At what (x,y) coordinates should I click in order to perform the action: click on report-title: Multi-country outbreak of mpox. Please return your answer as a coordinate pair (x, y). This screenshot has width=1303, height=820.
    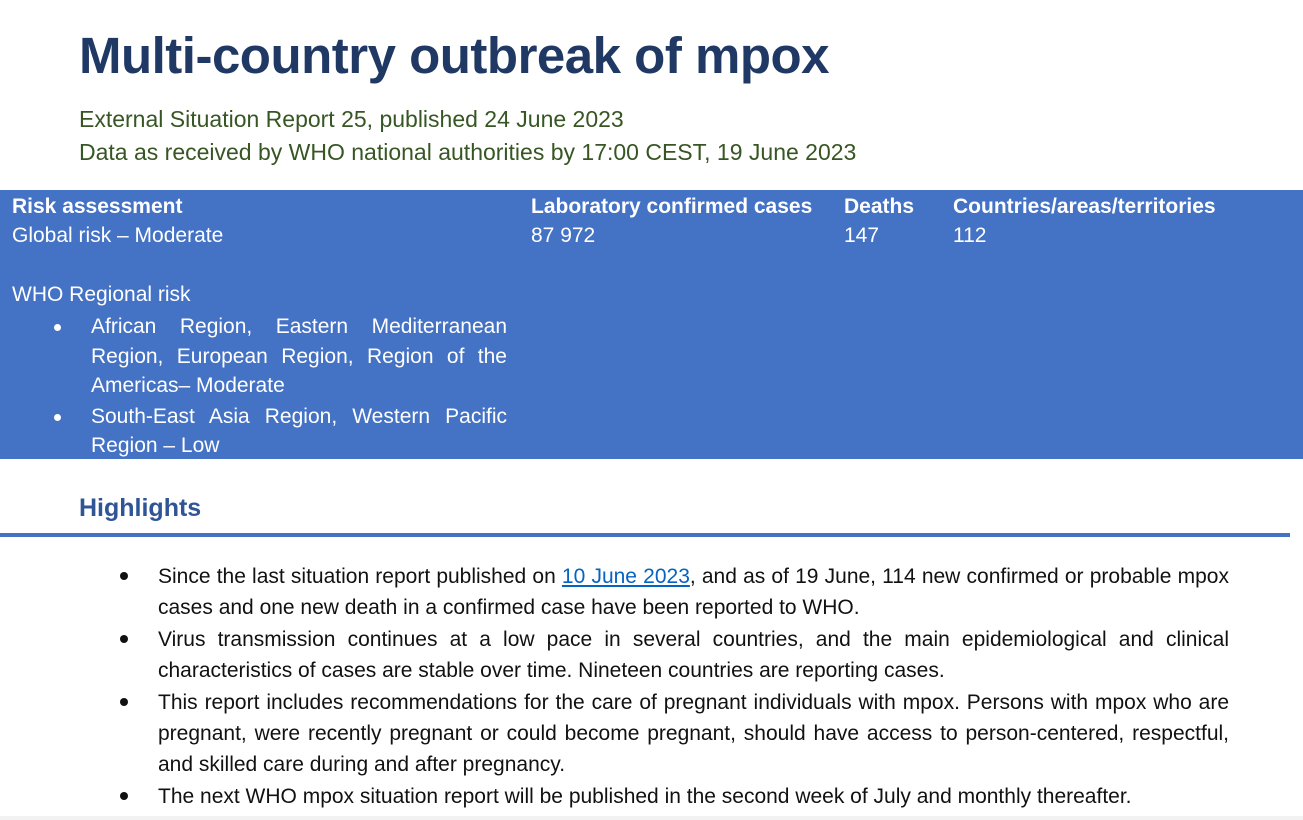
    Looking at the image, I should click on (454, 55).